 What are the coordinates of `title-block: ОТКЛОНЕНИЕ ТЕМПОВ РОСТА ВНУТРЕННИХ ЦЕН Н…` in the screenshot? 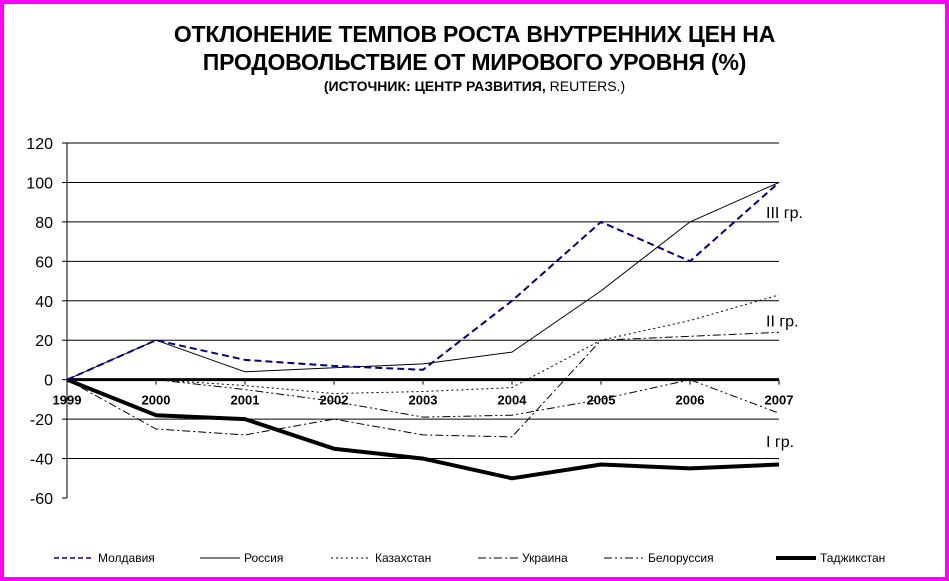 It's located at (474, 57).